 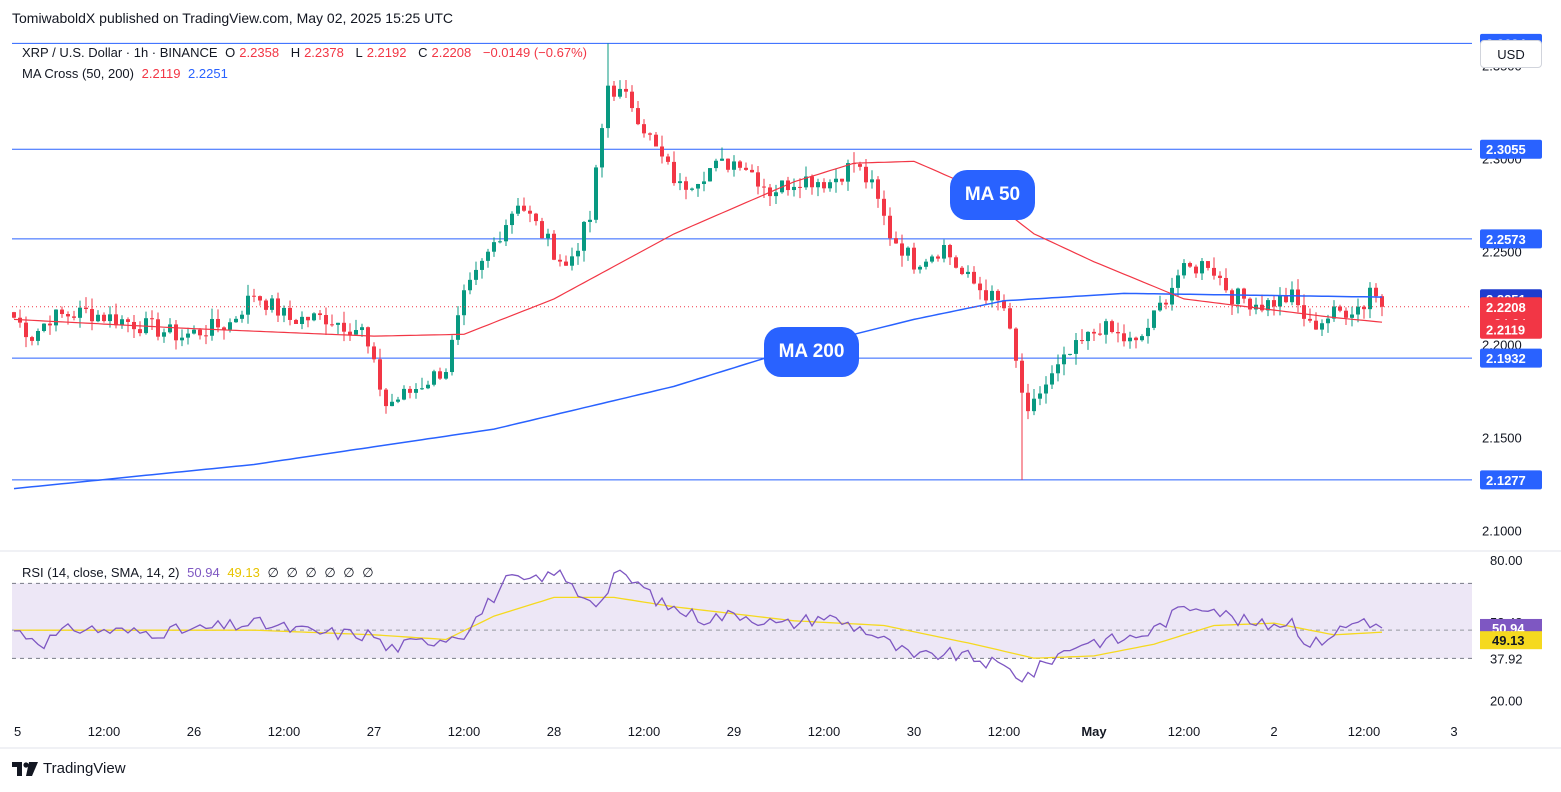 I want to click on tradingview-logo: TradingView, so click(x=69, y=768).